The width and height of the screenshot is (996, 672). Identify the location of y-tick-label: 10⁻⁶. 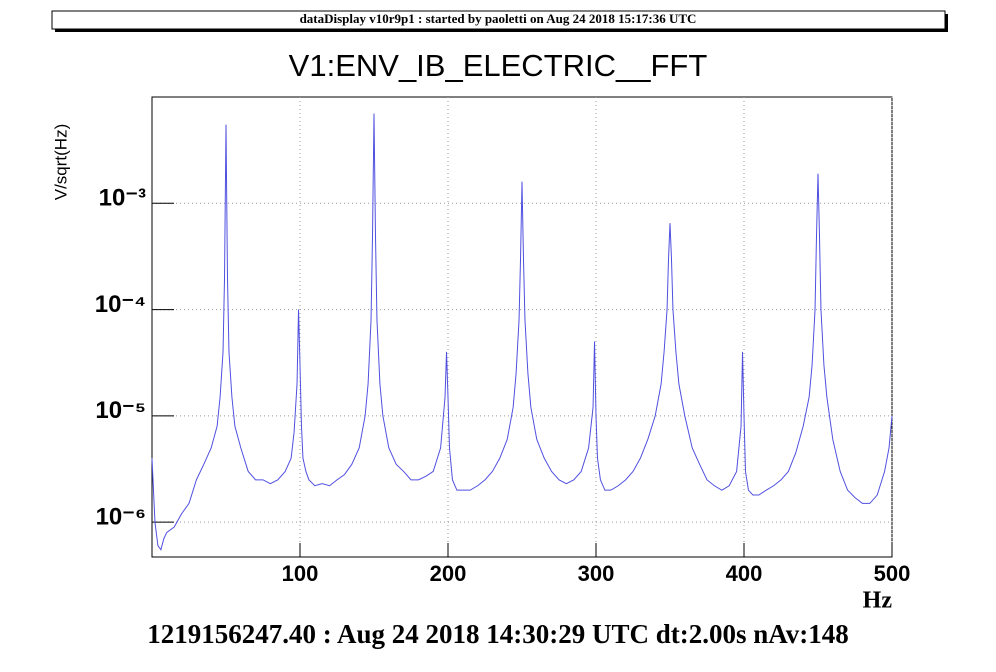
(121, 516).